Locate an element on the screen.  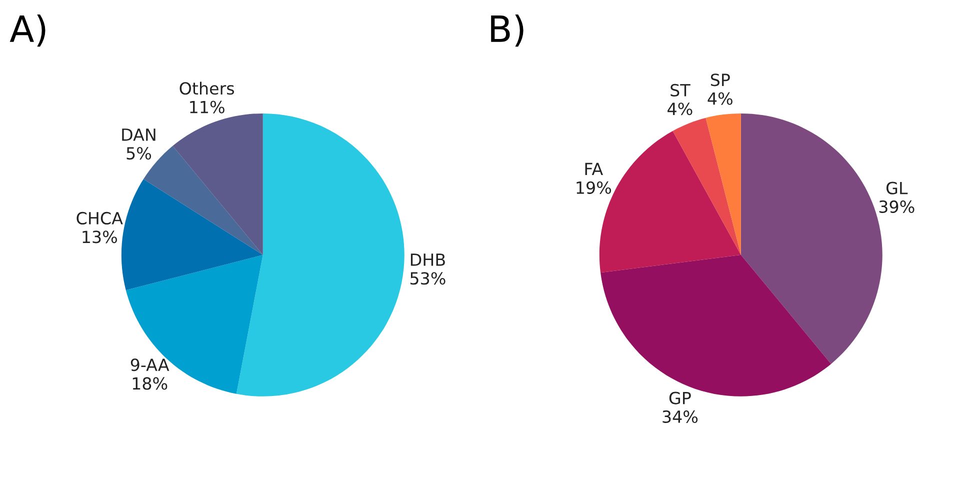
data-label: 53% is located at coordinates (428, 278).